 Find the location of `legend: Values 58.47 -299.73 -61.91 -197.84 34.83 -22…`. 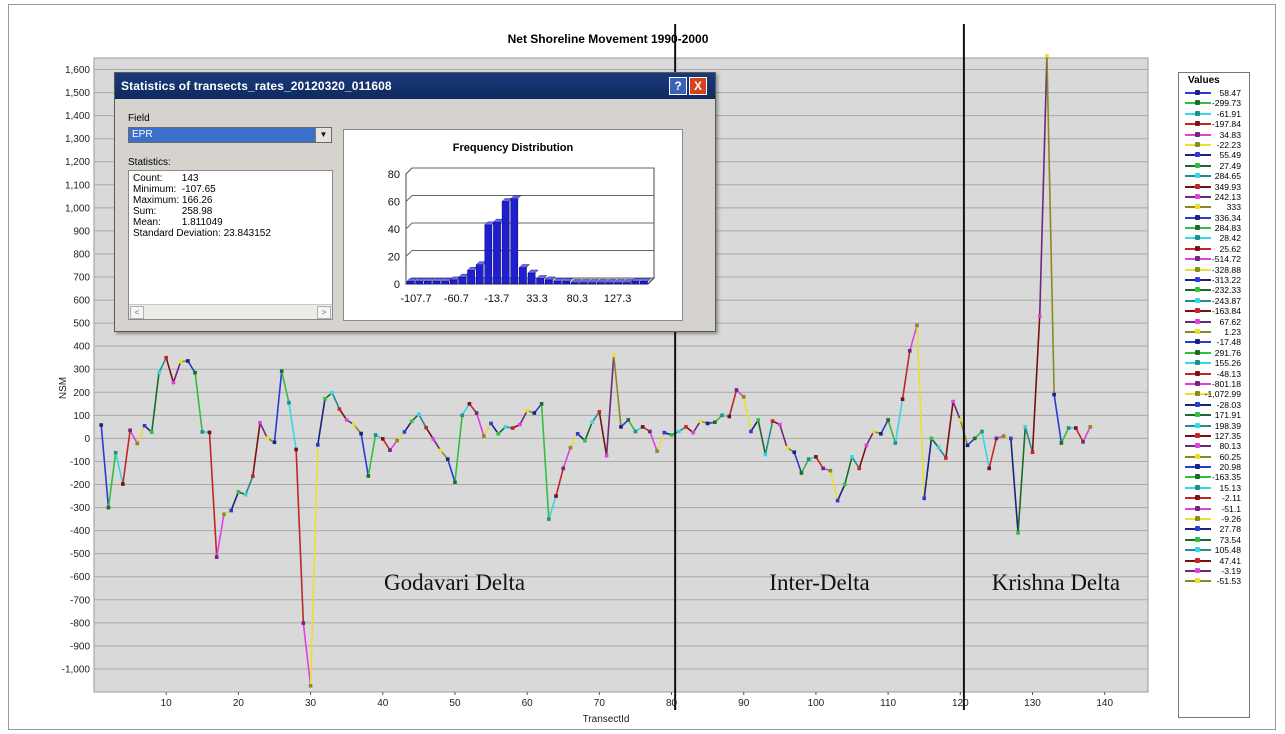

legend: Values 58.47 -299.73 -61.91 -197.84 34.83 -22… is located at coordinates (1214, 395).